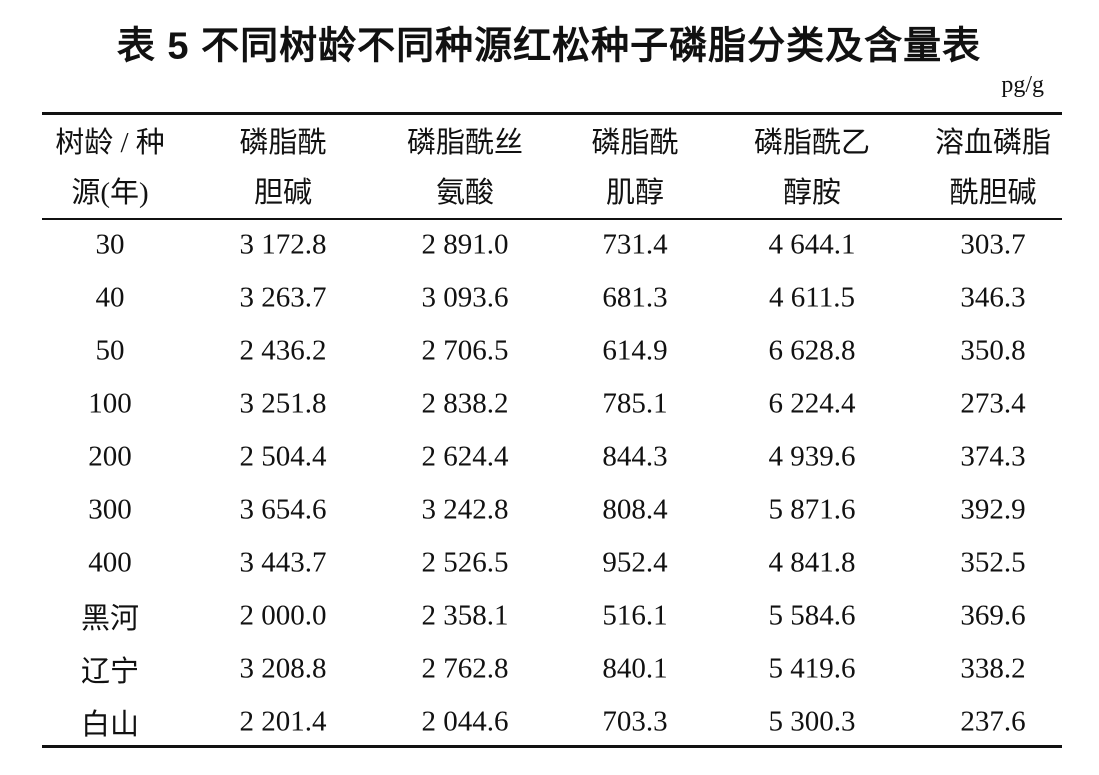  What do you see at coordinates (1022, 85) in the screenshot?
I see `unit: pg/g` at bounding box center [1022, 85].